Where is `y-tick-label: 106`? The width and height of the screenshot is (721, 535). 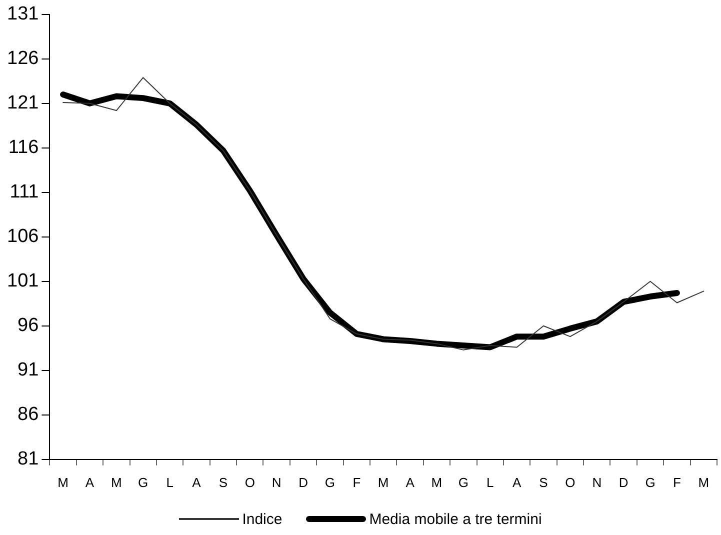
y-tick-label: 106 is located at coordinates (23, 237).